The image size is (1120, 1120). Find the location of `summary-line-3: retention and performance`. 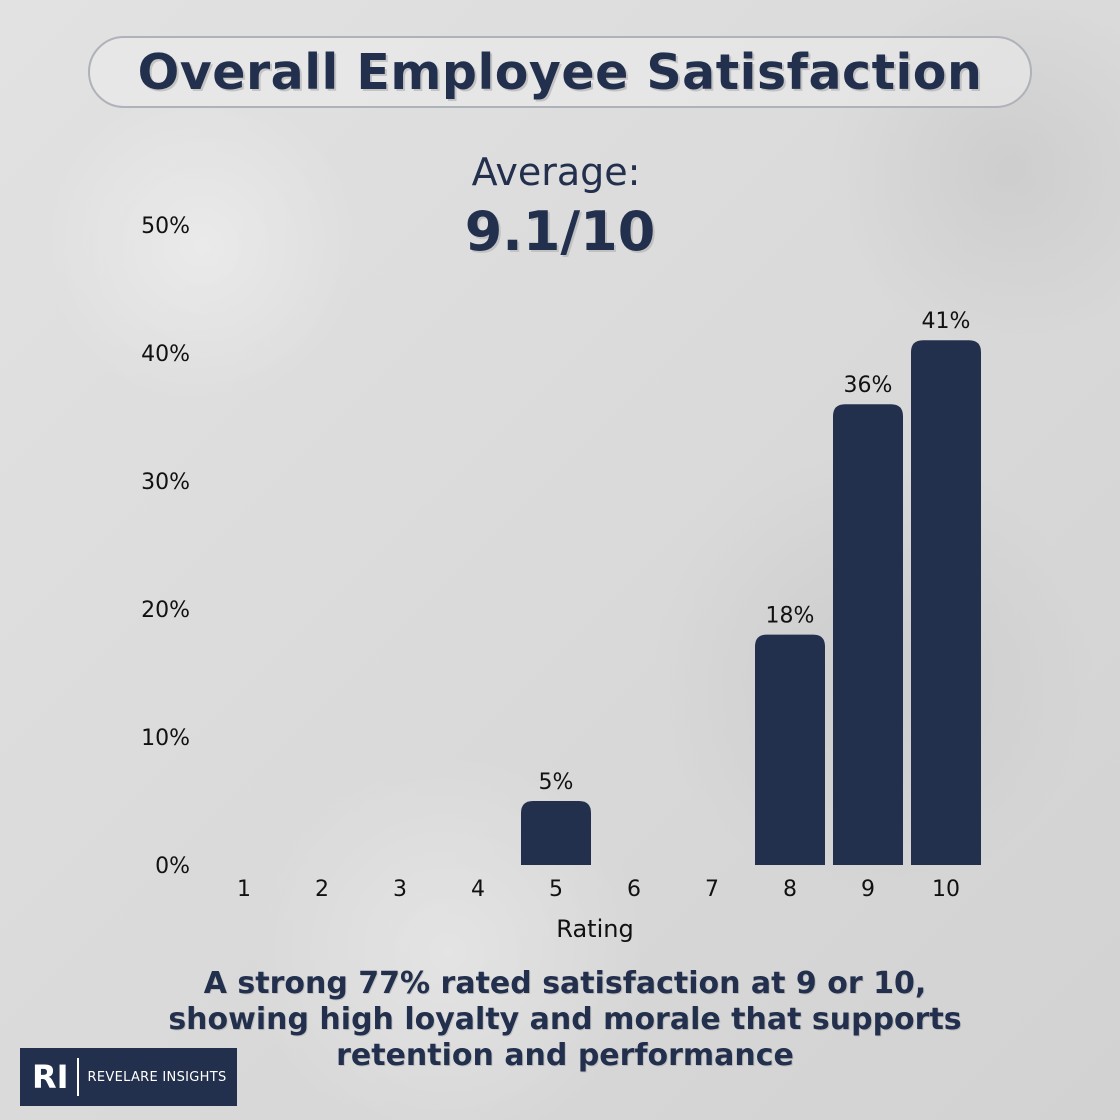

summary-line-3: retention and performance is located at coordinates (565, 1055).